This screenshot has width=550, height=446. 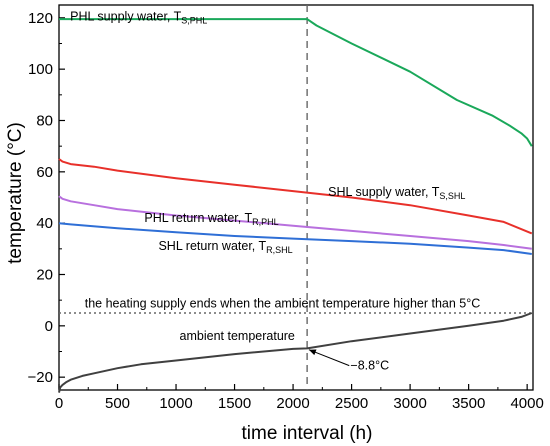 What do you see at coordinates (40, 69) in the screenshot?
I see `y-tick-label: 100` at bounding box center [40, 69].